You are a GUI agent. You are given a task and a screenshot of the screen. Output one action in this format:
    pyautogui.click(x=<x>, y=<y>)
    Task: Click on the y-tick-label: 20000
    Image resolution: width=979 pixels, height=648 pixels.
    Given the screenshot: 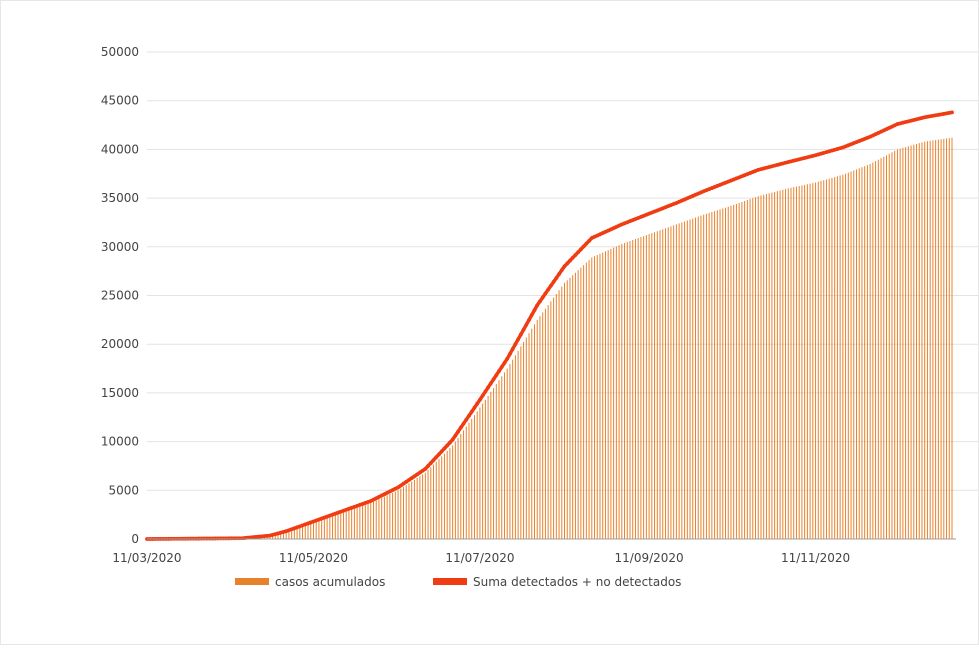 What is the action you would take?
    pyautogui.click(x=120, y=344)
    